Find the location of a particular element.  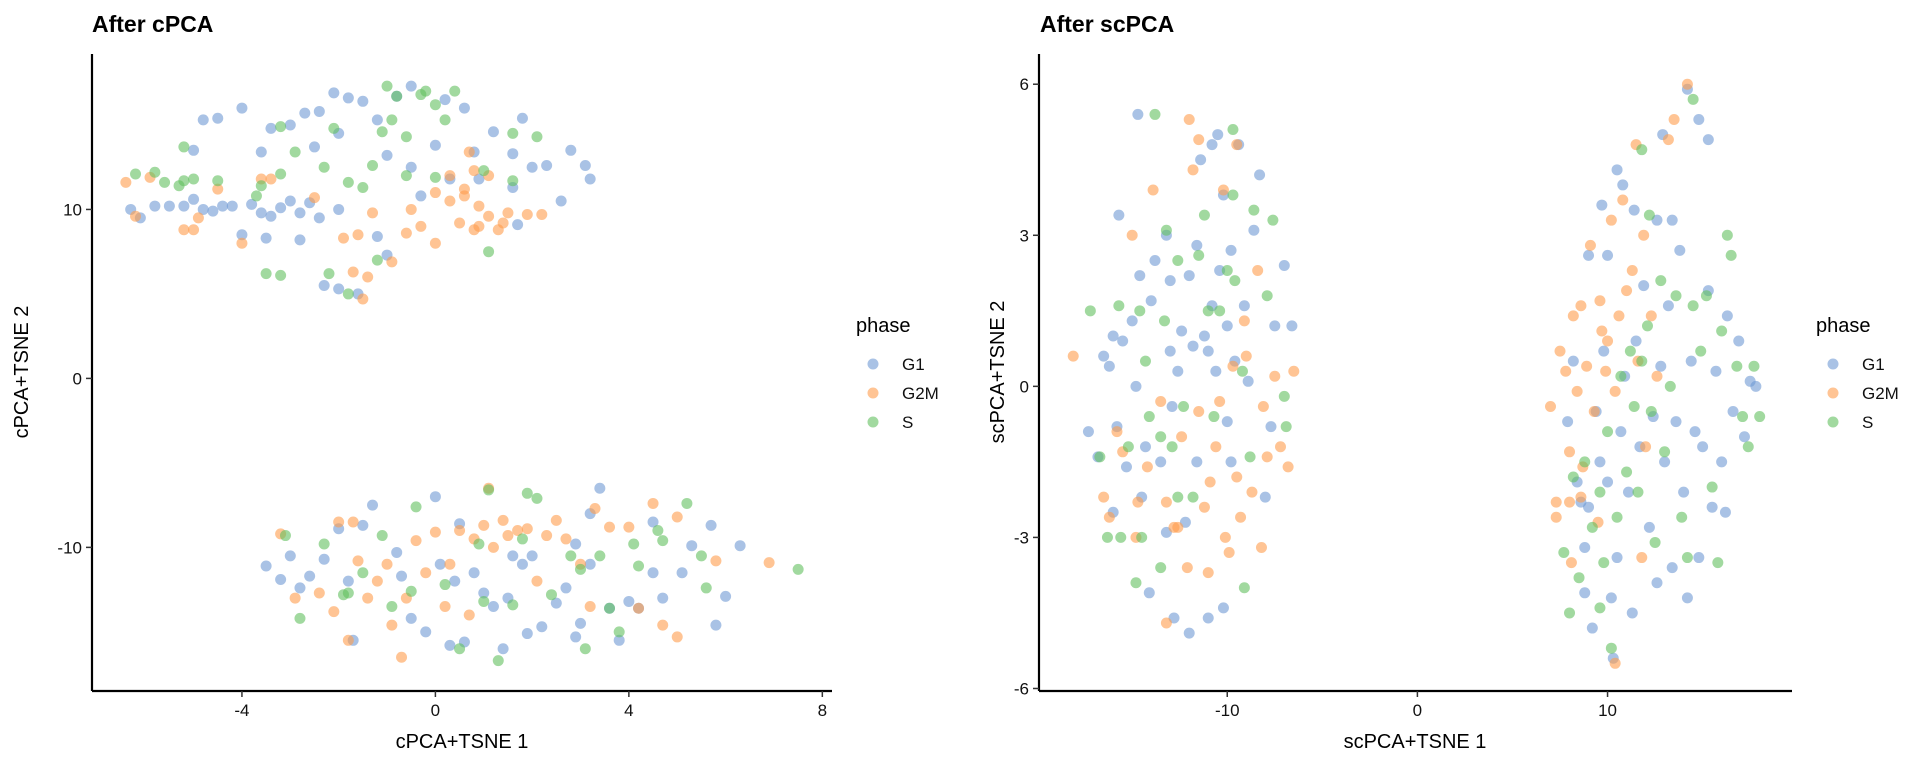

x-tick-label: 4 is located at coordinates (628, 710).